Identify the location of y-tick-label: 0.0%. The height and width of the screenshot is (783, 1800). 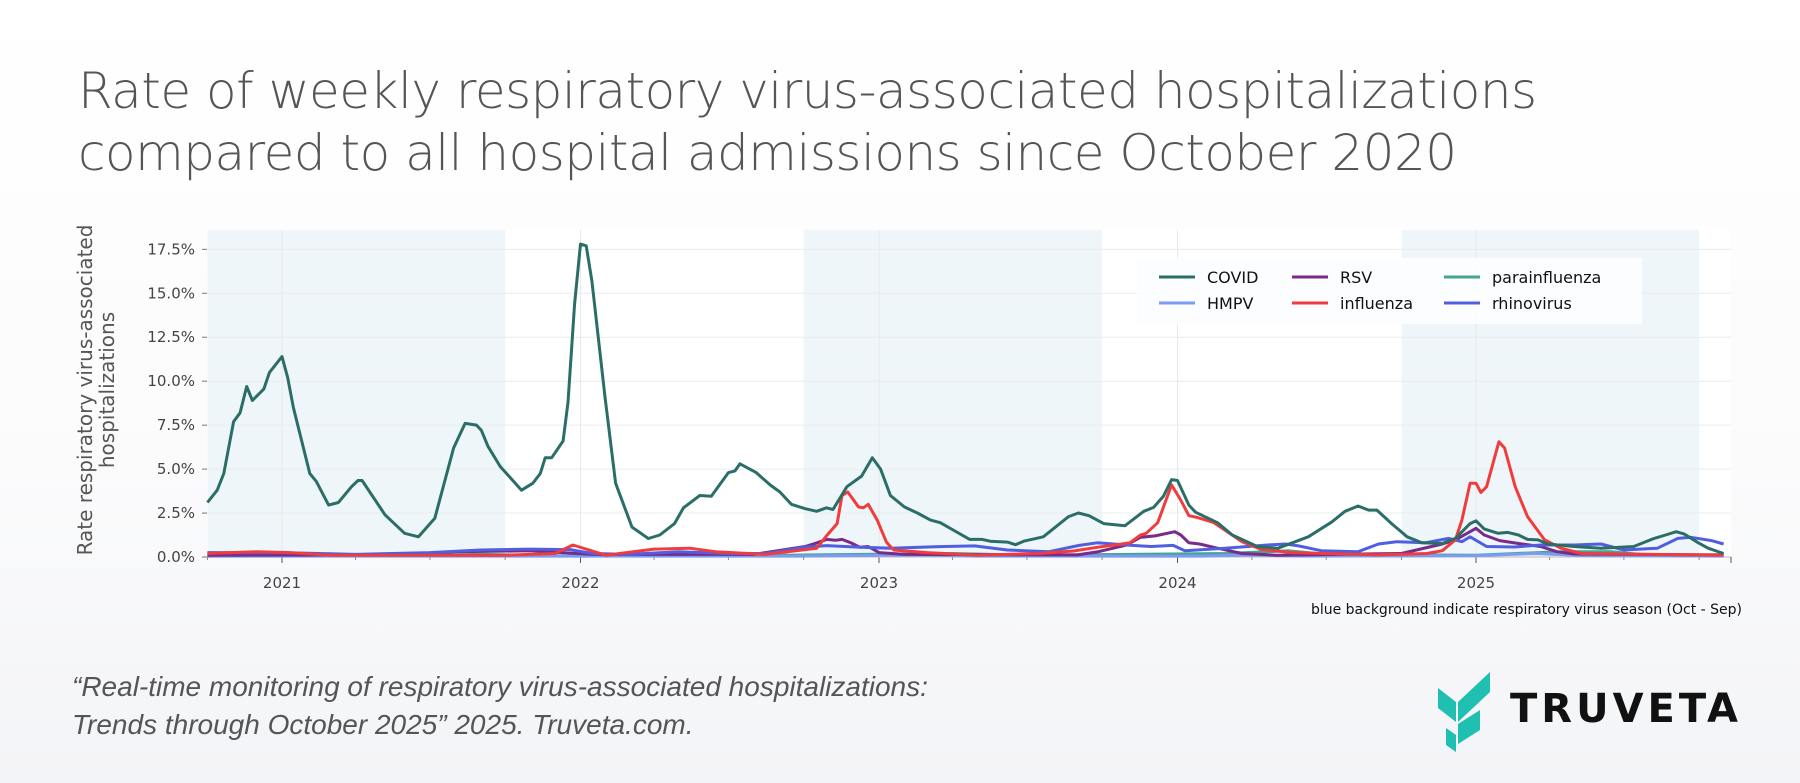
(176, 557).